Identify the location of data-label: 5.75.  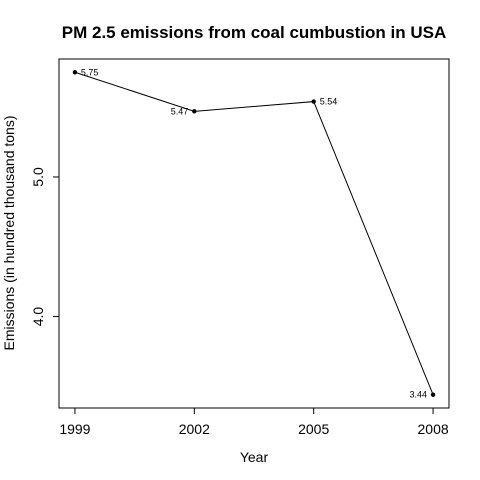
(90, 72).